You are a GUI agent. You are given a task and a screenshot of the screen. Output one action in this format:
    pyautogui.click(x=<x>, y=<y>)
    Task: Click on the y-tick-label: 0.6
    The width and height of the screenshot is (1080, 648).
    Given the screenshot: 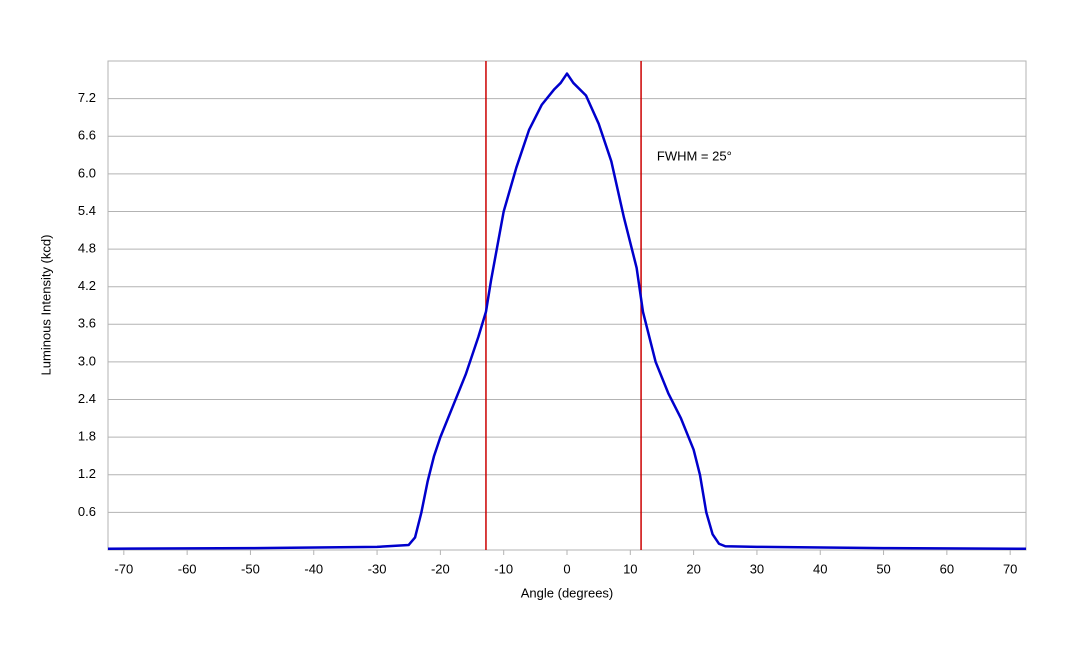 What is the action you would take?
    pyautogui.click(x=87, y=511)
    